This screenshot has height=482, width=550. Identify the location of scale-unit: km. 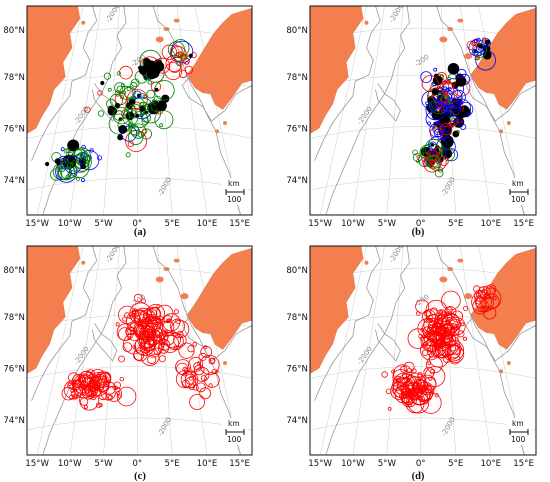
(234, 183).